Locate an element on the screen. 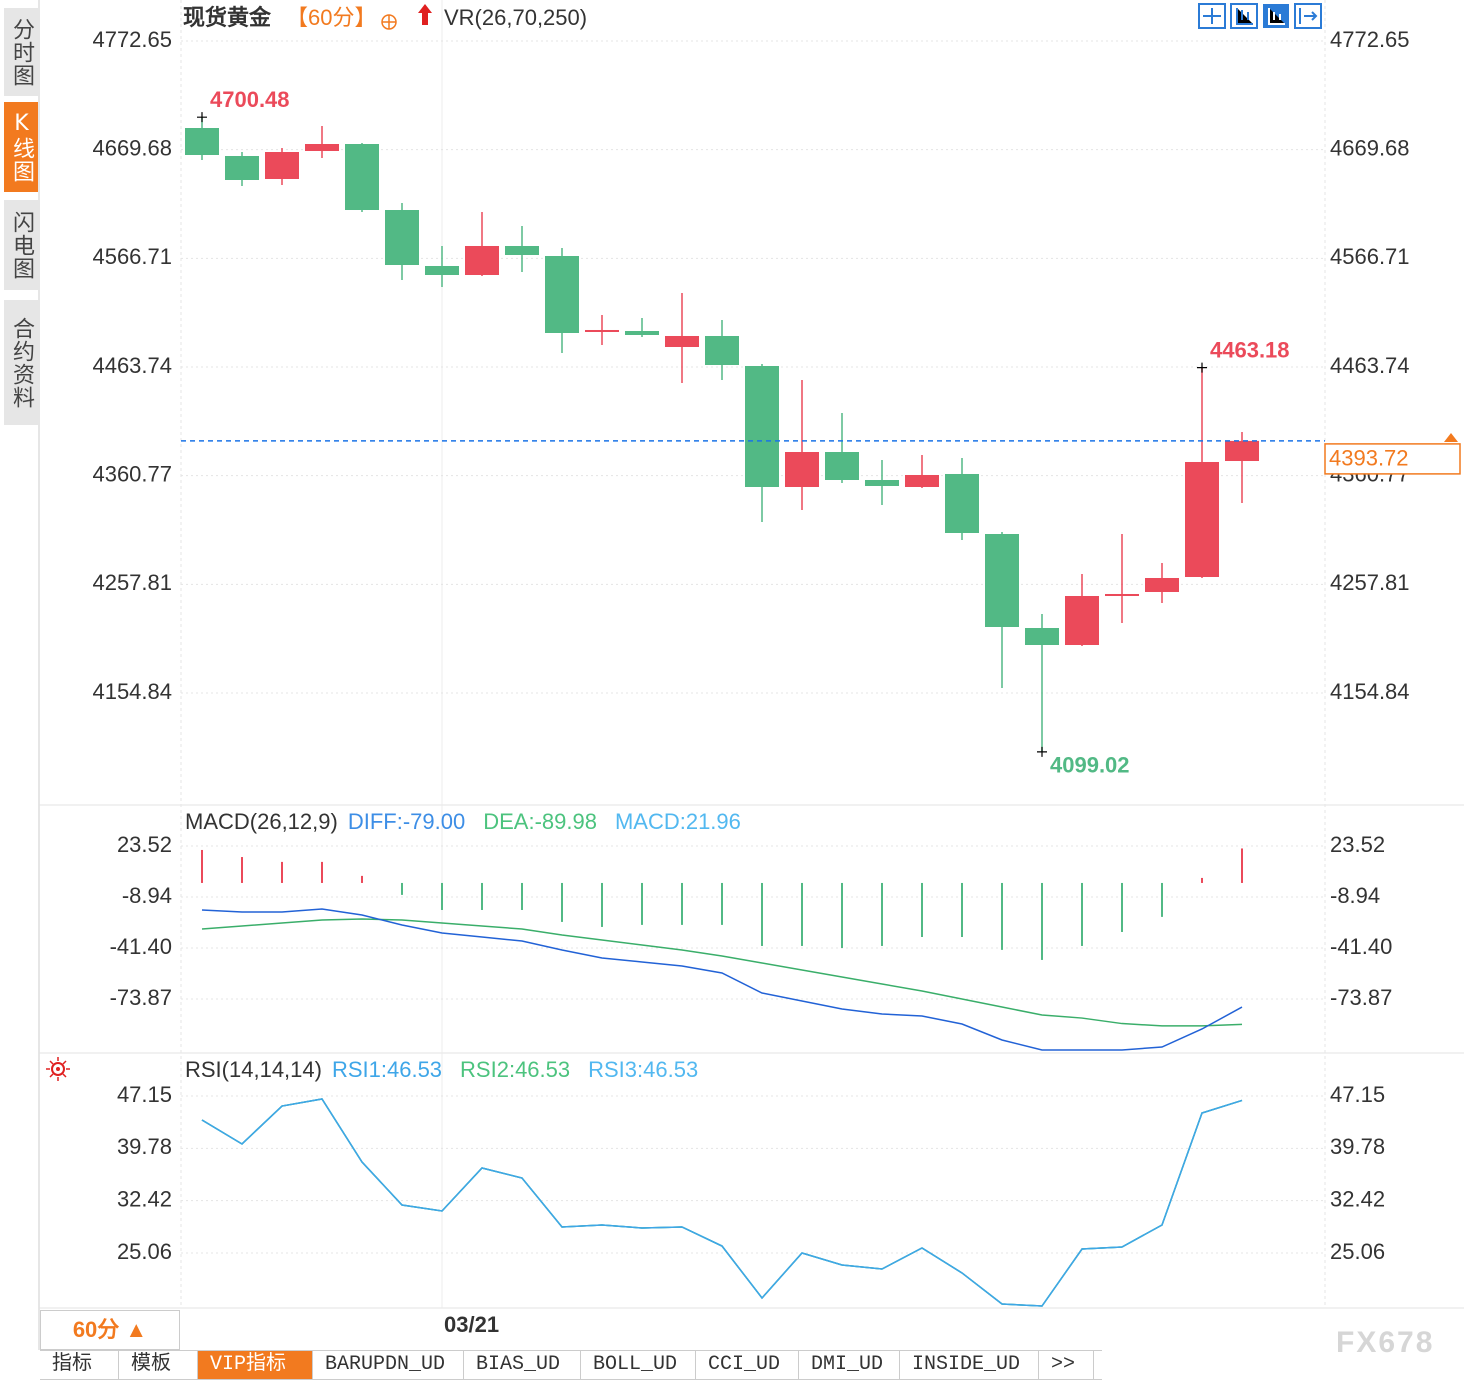 The width and height of the screenshot is (1464, 1380). last-price-box is located at coordinates (1392, 459).